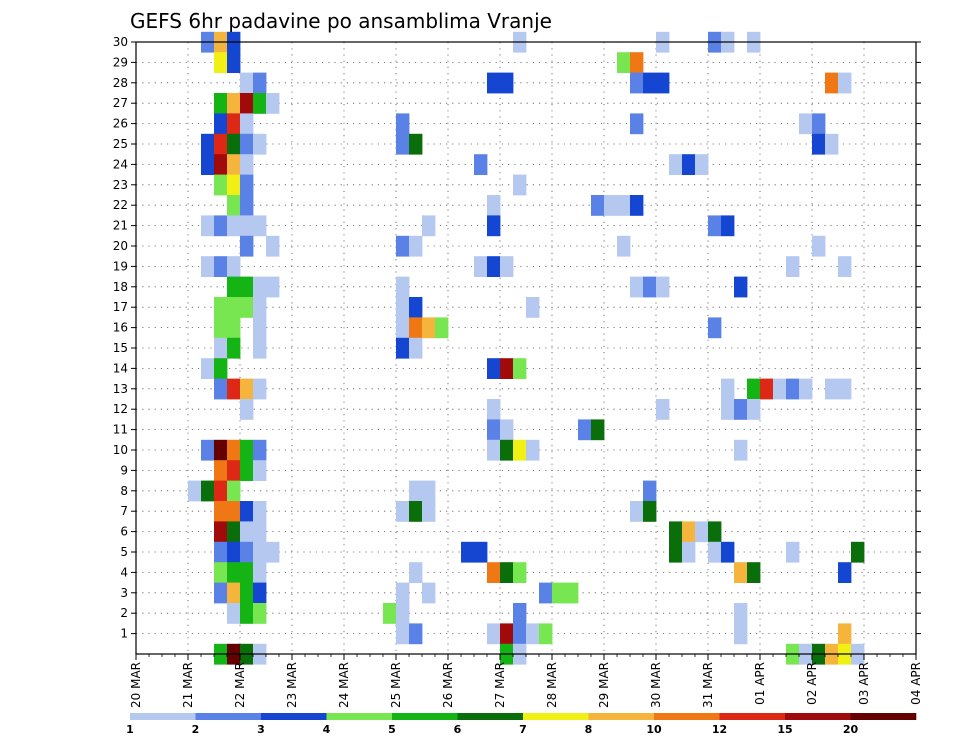 This screenshot has height=742, width=960. Describe the element at coordinates (458, 729) in the screenshot. I see `colorbar-label: 6` at that location.